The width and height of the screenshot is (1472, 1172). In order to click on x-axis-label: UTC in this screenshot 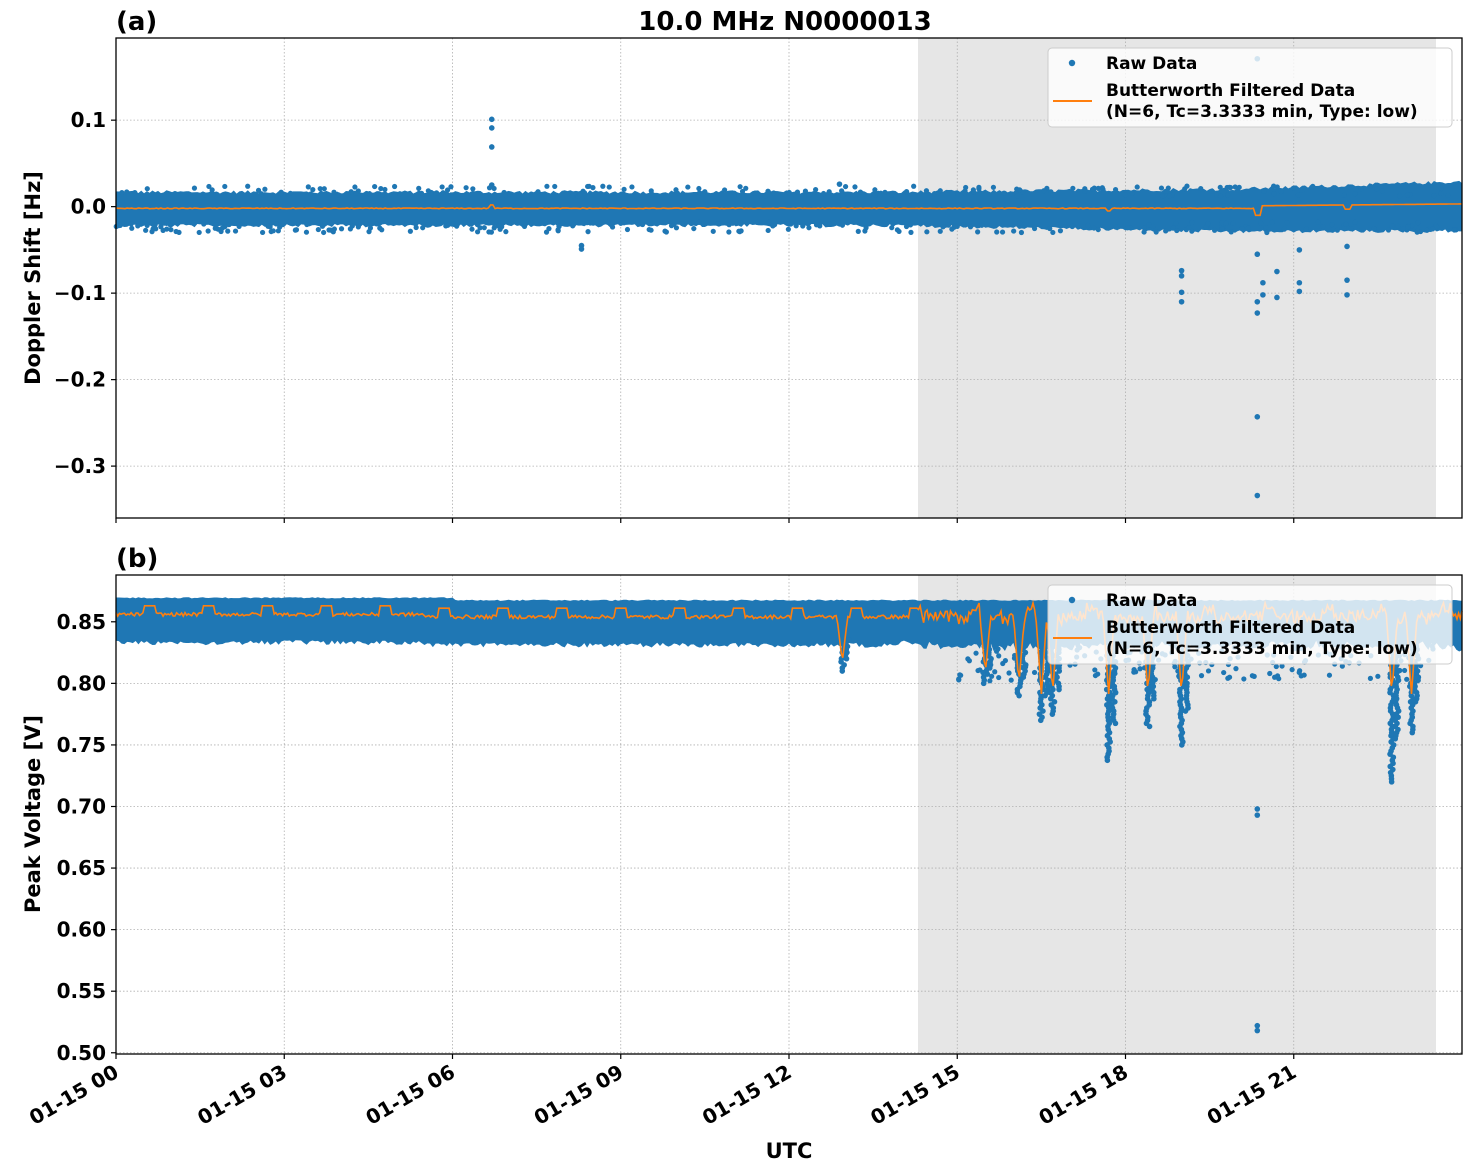, I will do `click(789, 1151)`.